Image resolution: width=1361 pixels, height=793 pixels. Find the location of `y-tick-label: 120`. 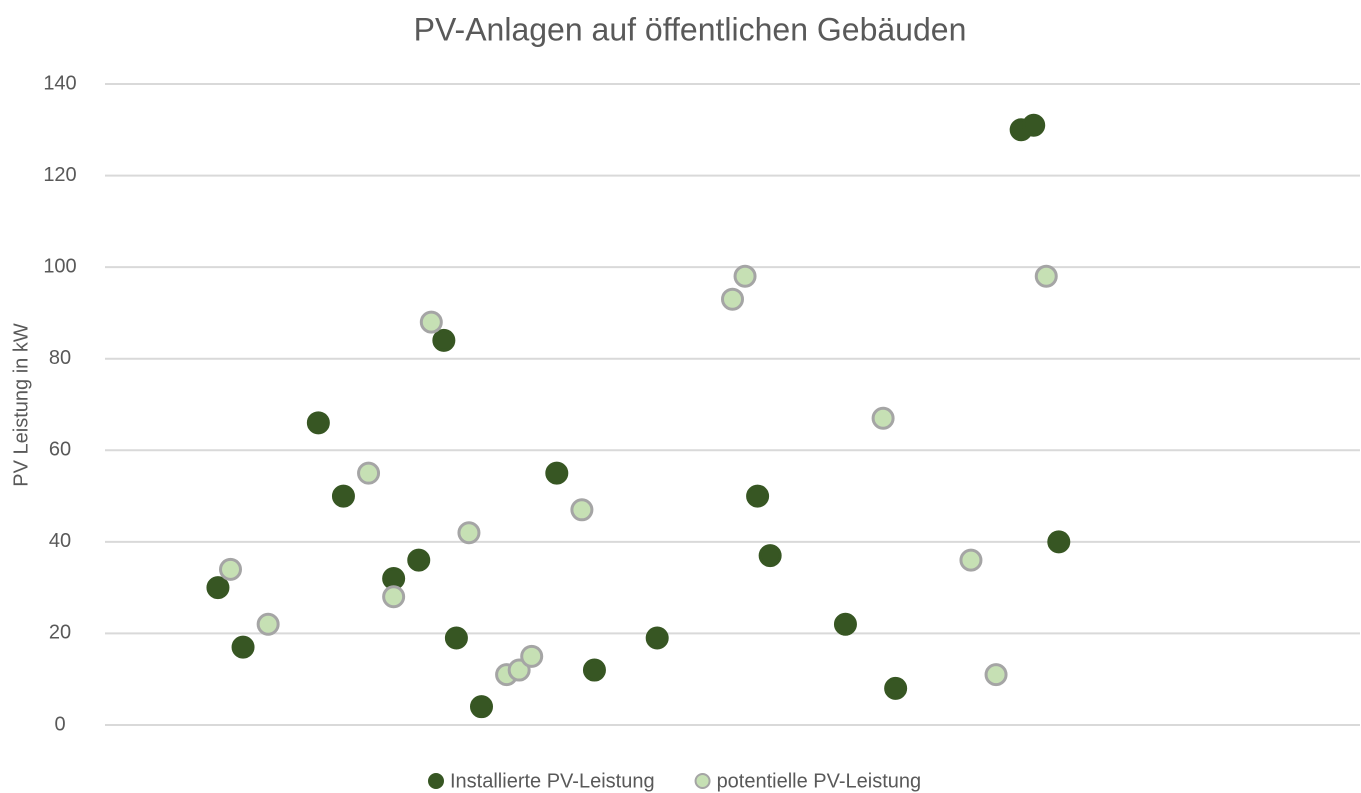

y-tick-label: 120 is located at coordinates (59, 175).